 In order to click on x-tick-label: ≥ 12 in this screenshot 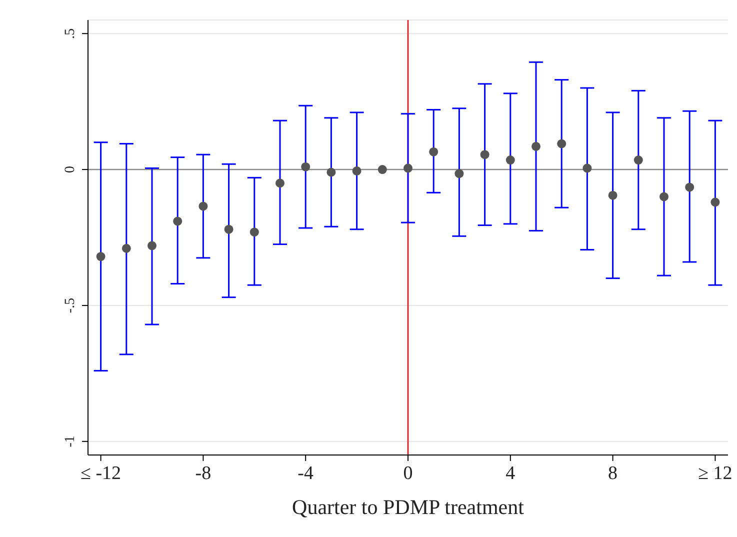, I will do `click(715, 473)`.